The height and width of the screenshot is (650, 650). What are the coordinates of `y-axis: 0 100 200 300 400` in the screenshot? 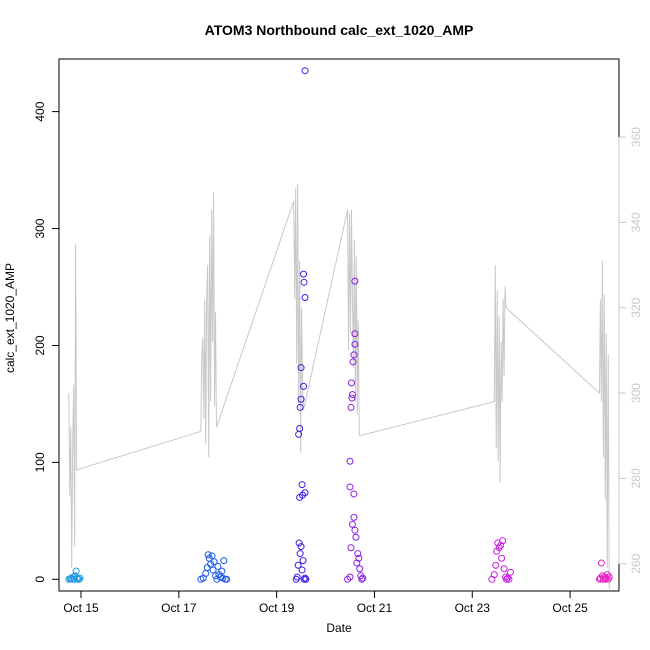 It's located at (46, 342).